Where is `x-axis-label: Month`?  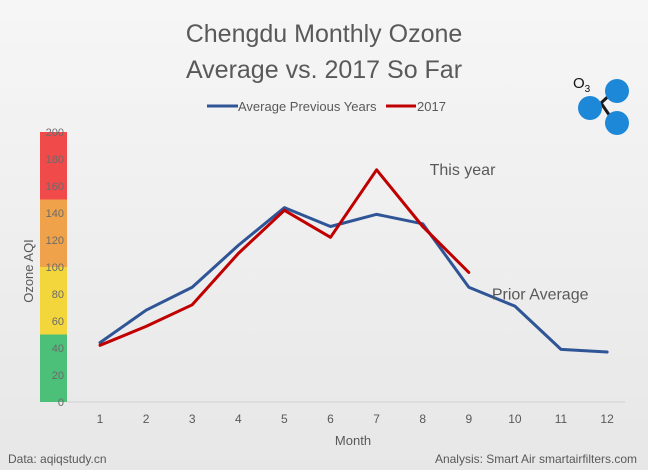 x-axis-label: Month is located at coordinates (353, 440).